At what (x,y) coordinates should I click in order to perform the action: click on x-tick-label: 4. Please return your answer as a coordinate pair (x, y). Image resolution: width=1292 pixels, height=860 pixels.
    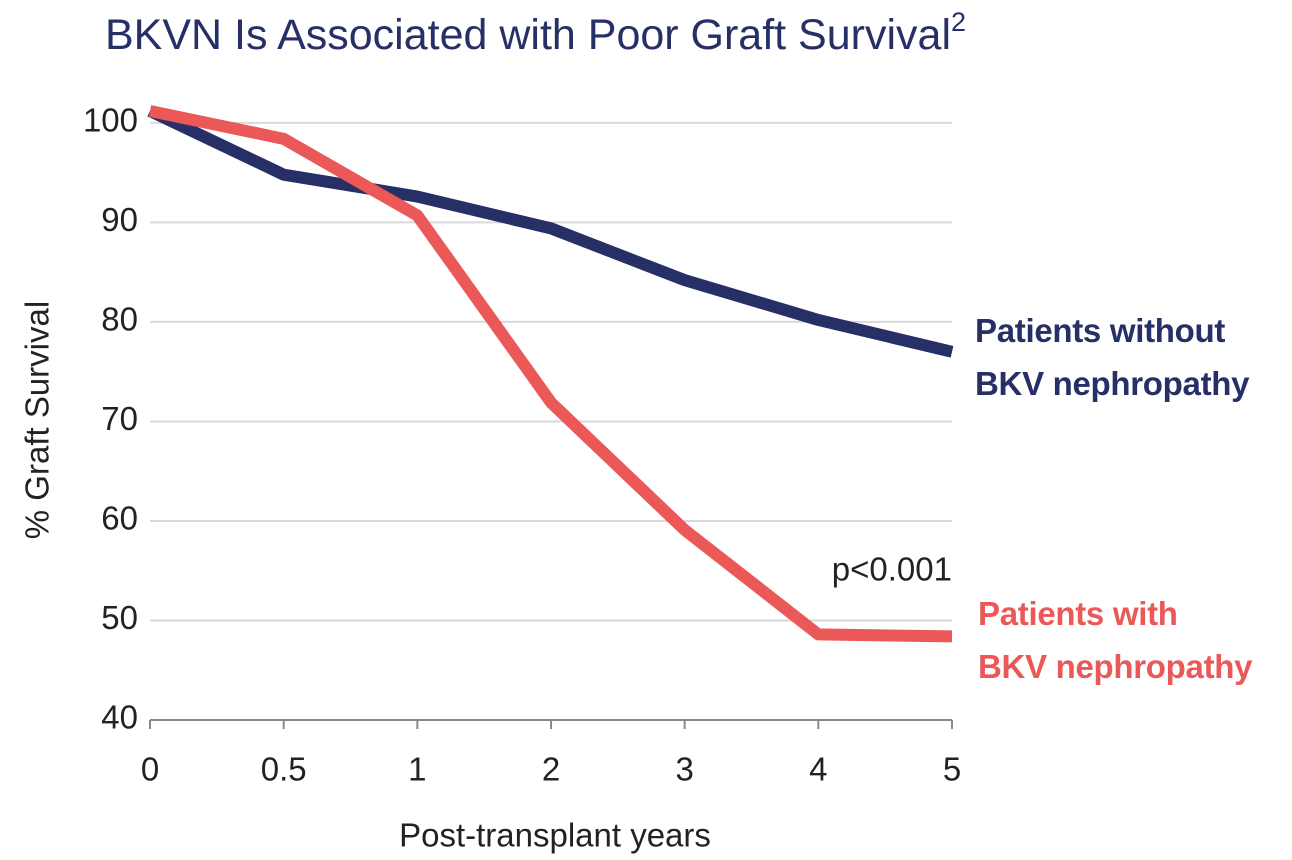
    Looking at the image, I should click on (818, 769).